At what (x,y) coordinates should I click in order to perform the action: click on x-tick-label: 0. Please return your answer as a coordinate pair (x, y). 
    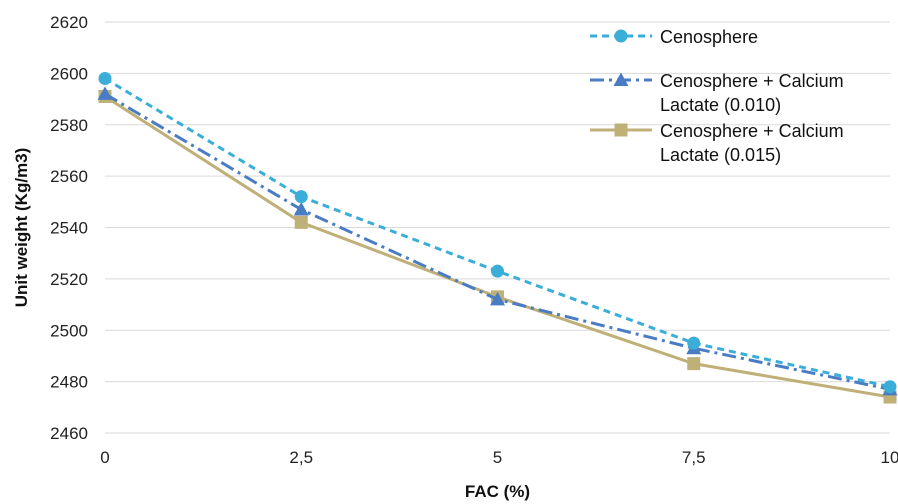
    Looking at the image, I should click on (104, 457).